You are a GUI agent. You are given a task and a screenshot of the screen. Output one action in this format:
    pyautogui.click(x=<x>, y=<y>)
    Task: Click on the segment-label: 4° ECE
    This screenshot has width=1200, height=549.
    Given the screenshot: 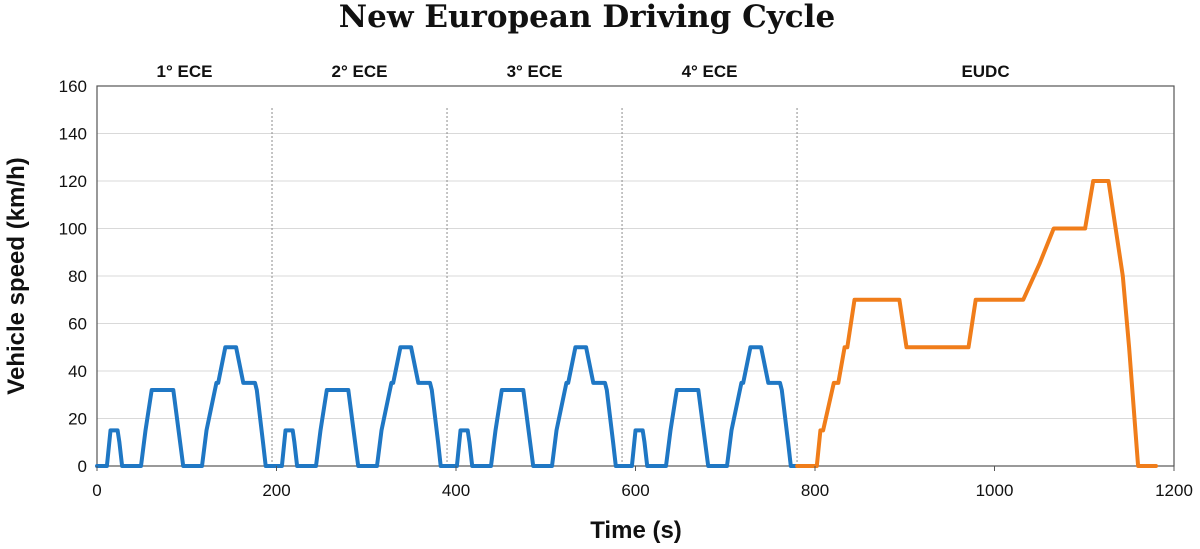 What is the action you would take?
    pyautogui.click(x=710, y=71)
    